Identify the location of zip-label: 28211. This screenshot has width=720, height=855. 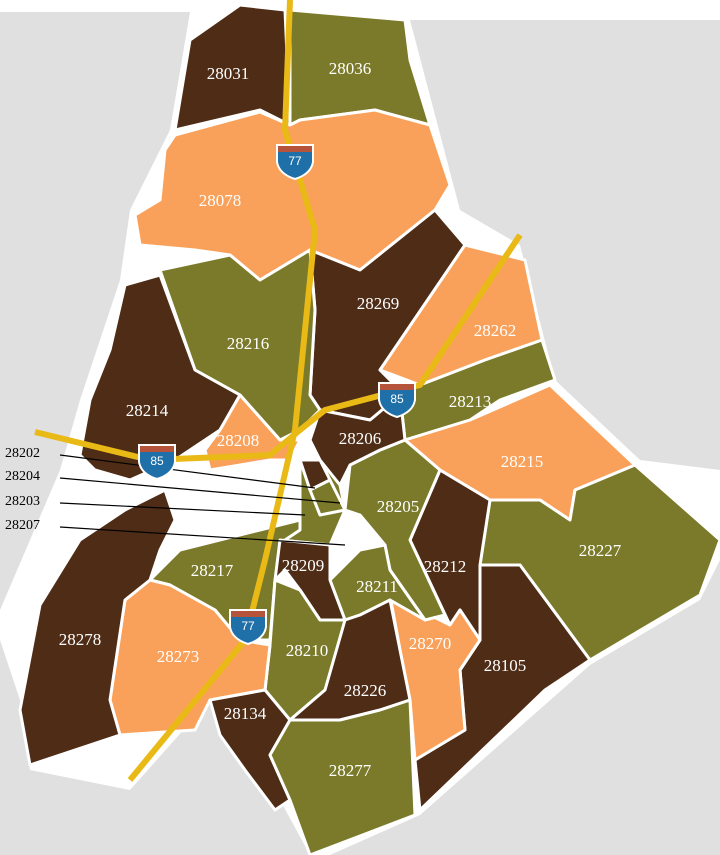
(377, 586).